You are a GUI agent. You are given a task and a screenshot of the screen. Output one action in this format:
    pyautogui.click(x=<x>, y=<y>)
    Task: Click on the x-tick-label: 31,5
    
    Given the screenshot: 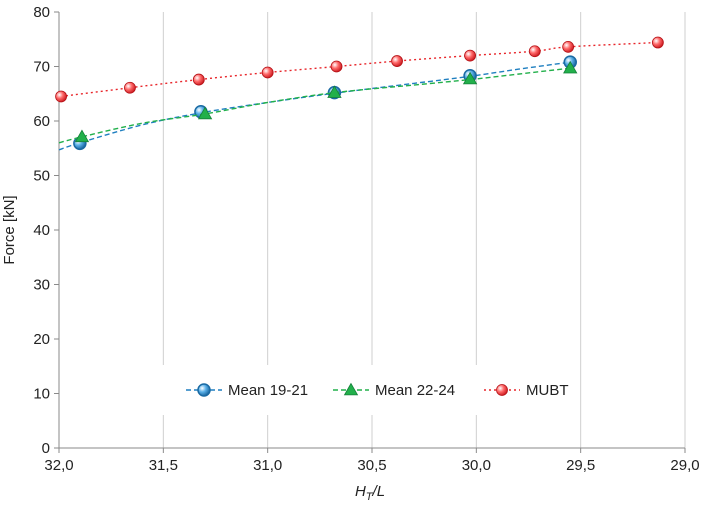 What is the action you would take?
    pyautogui.click(x=163, y=465)
    